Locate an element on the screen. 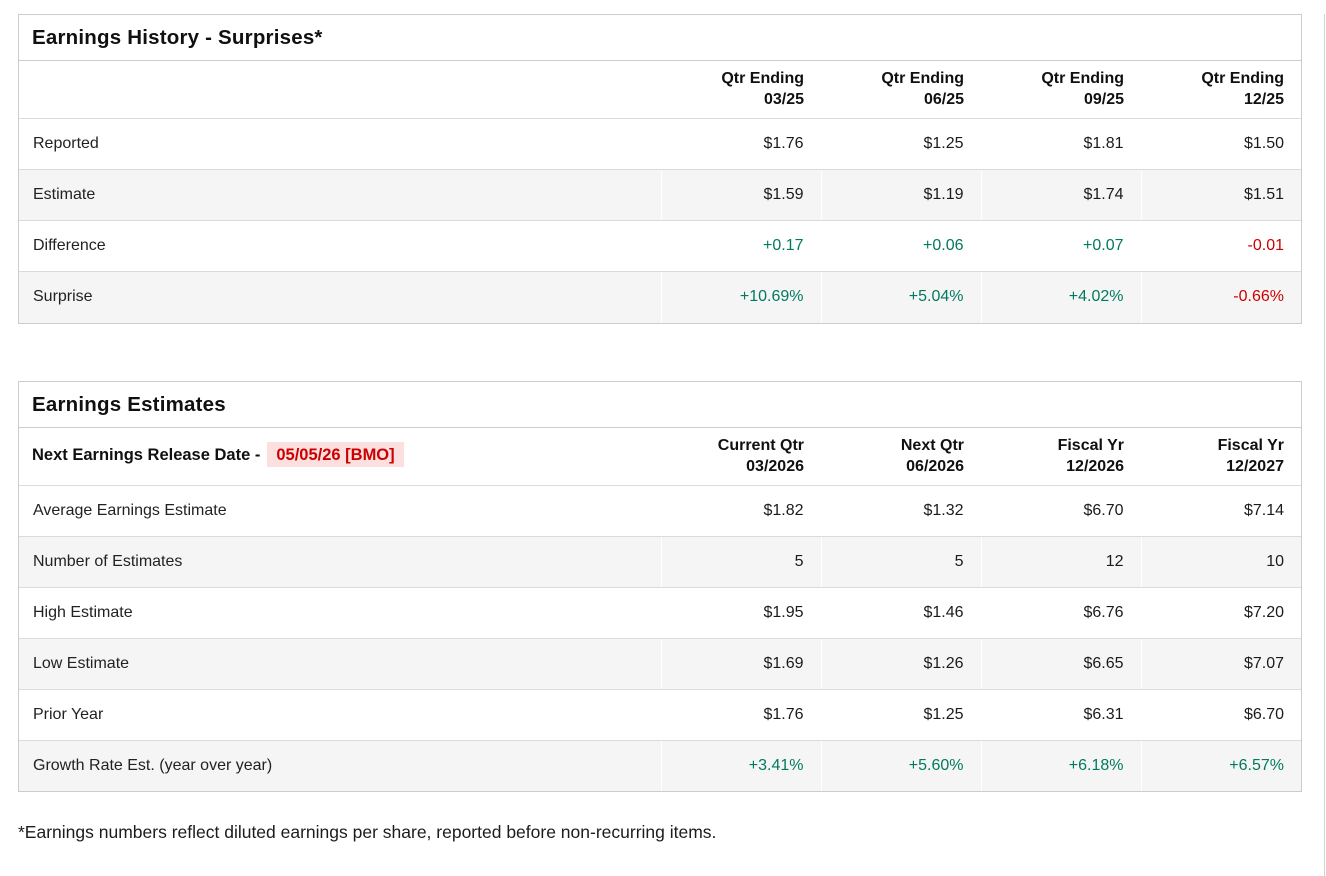  value-cell: $7.07 is located at coordinates (1220, 664).